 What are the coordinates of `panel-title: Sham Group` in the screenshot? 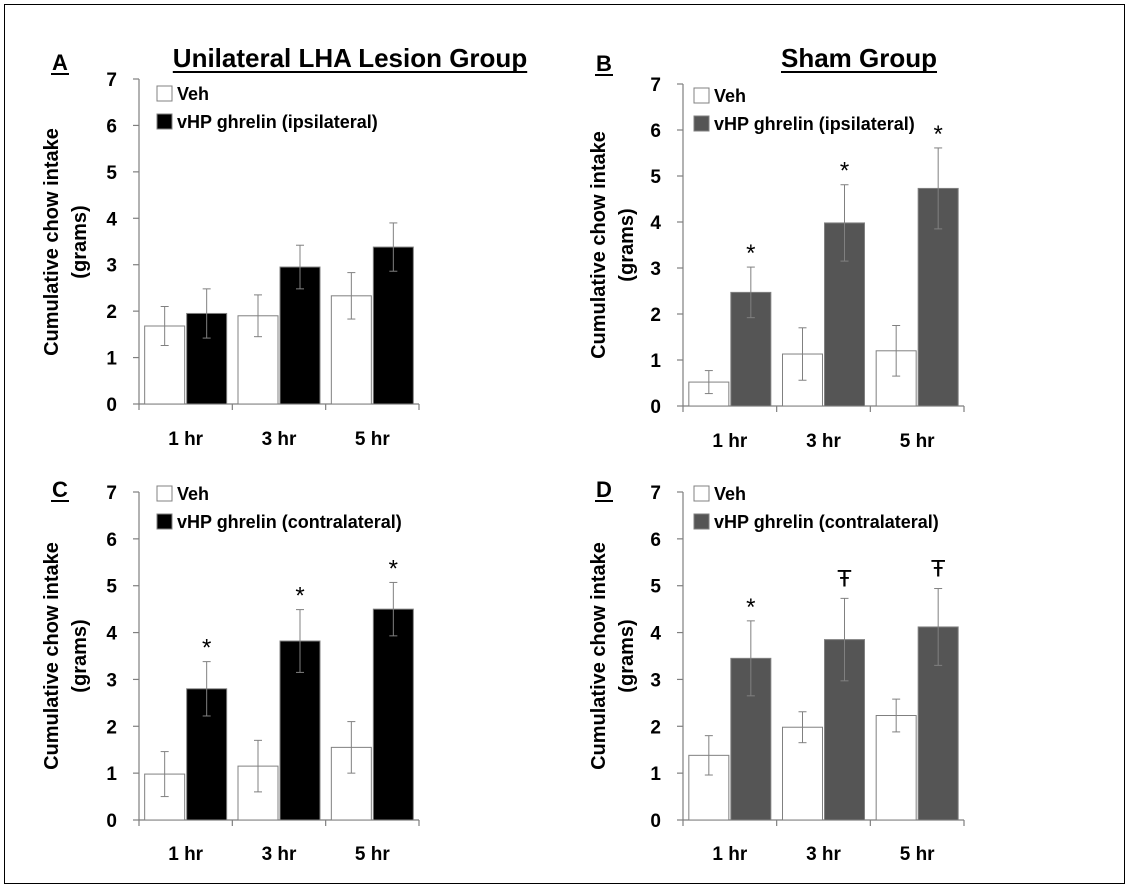 It's located at (859, 58).